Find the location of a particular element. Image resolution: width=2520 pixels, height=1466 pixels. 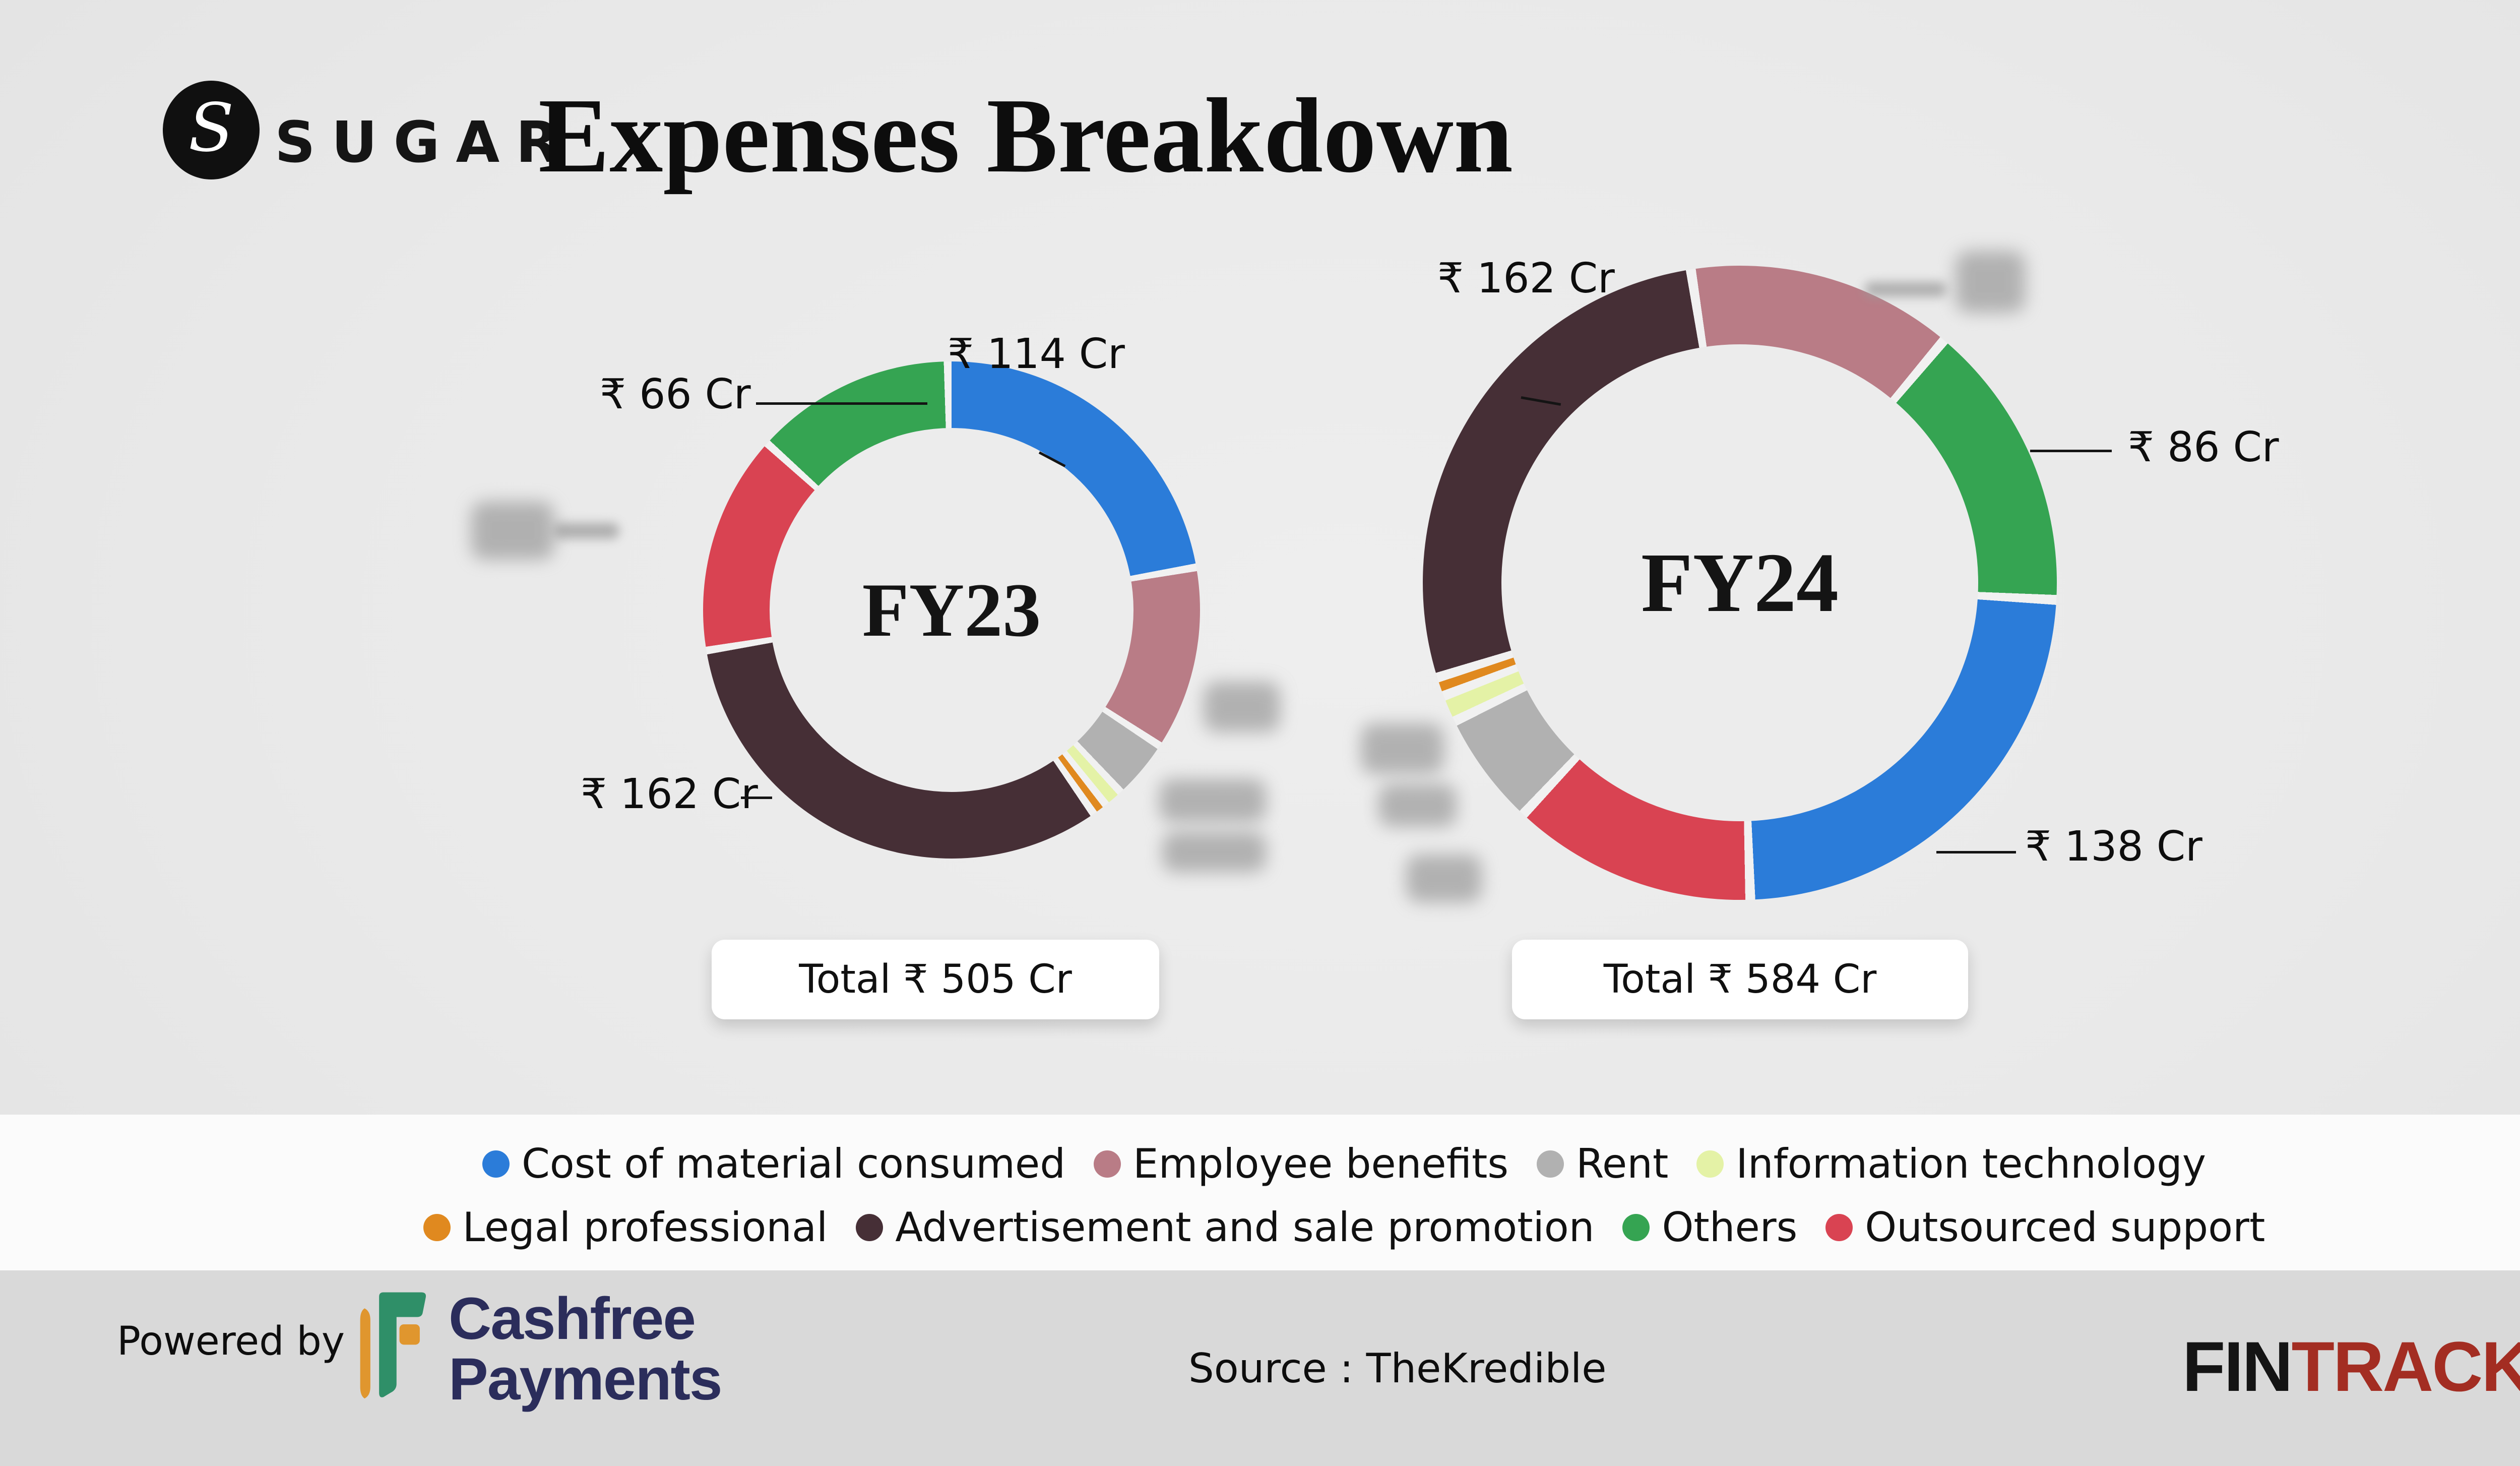

cashfree-logo: Cashfree Payments is located at coordinates (539, 1349).